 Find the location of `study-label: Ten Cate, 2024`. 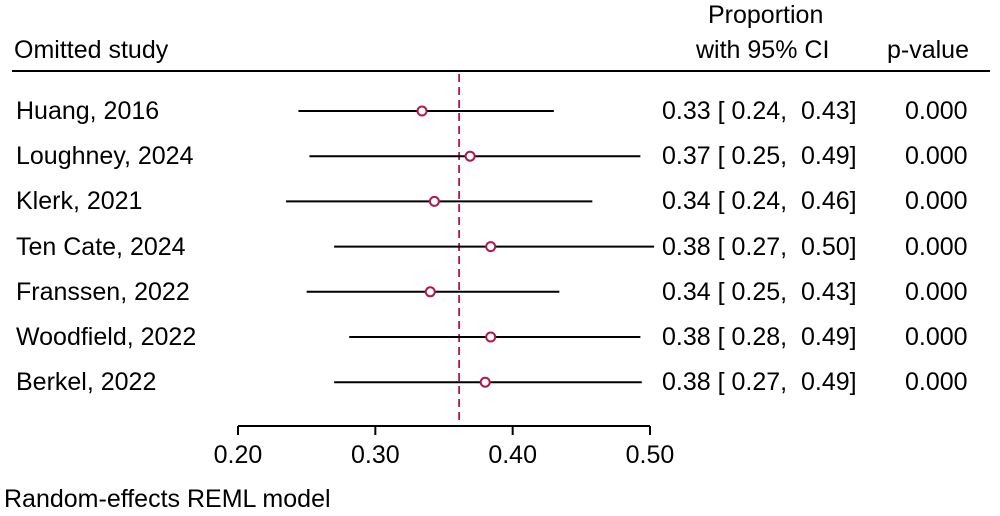

study-label: Ten Cate, 2024 is located at coordinates (101, 246).